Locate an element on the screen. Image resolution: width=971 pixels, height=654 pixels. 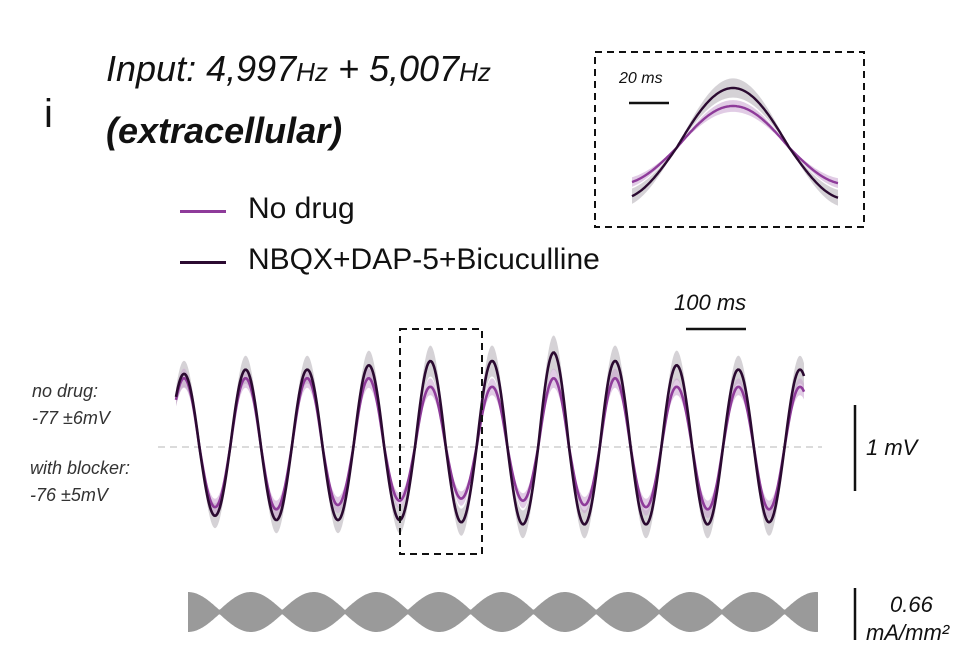
figure-subtitle: (extracellular) is located at coordinates (224, 130).